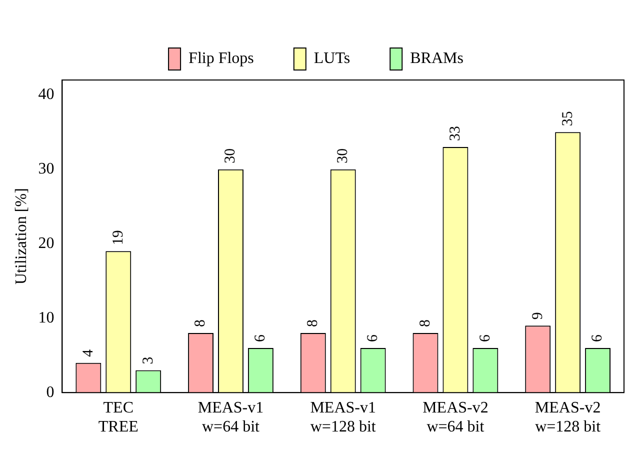 This screenshot has width=640, height=451. Describe the element at coordinates (46, 243) in the screenshot. I see `y-tick-label: 20` at that location.